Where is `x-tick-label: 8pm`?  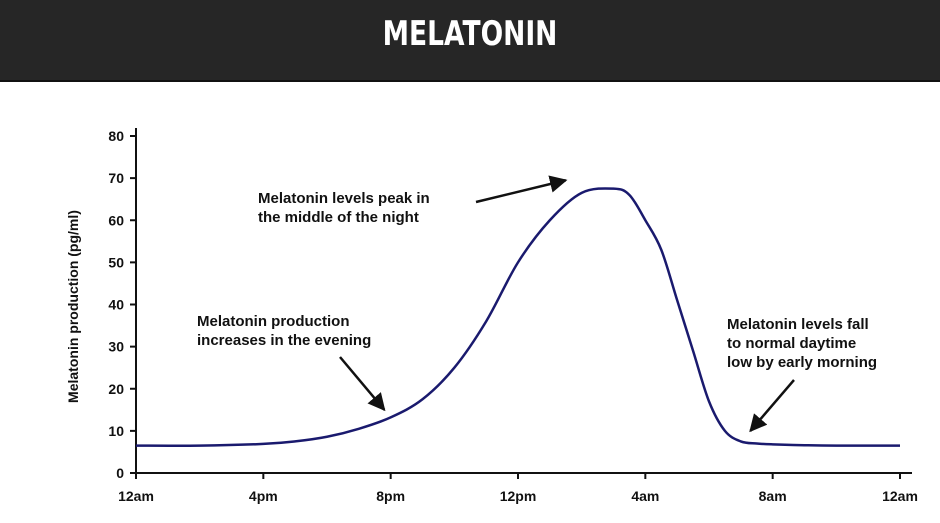 x-tick-label: 8pm is located at coordinates (390, 496).